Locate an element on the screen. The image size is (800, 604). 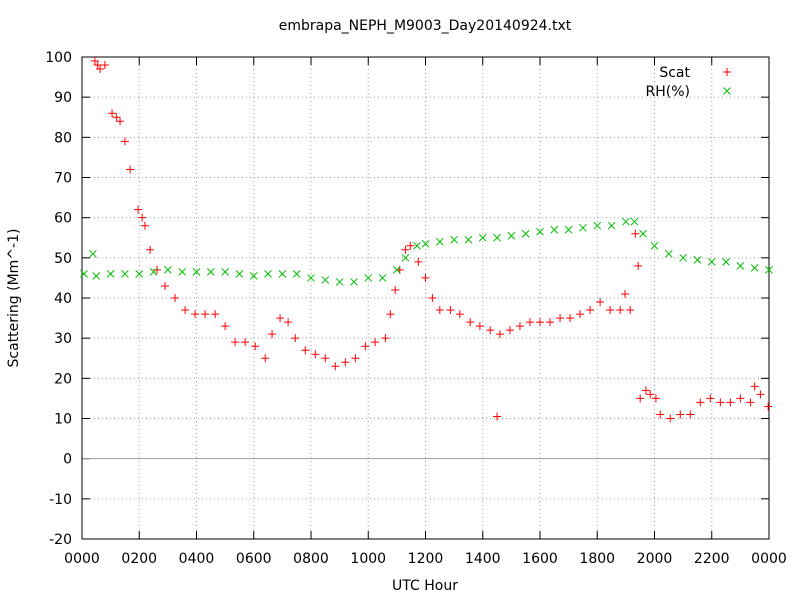
y-tick-label: -20 is located at coordinates (60, 540).